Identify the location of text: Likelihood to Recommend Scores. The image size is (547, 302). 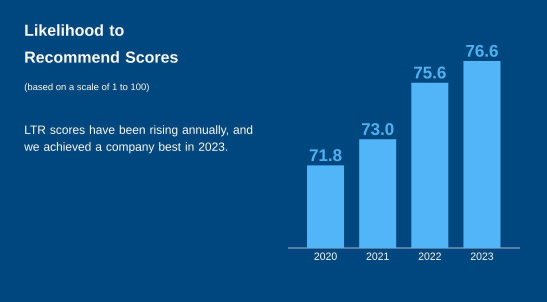
(101, 43).